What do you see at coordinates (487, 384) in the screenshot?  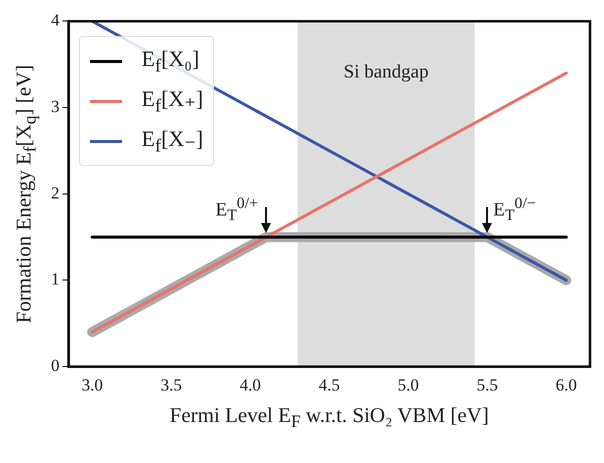 I see `x-tick-label: 5.5` at bounding box center [487, 384].